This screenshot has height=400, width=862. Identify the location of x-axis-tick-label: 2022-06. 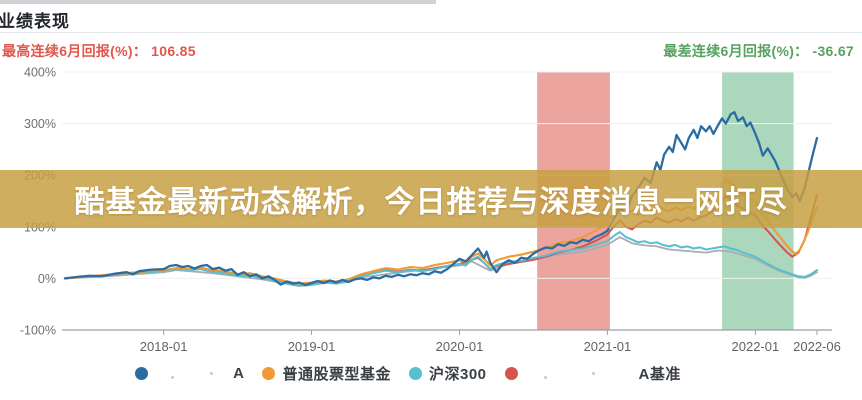
(817, 346).